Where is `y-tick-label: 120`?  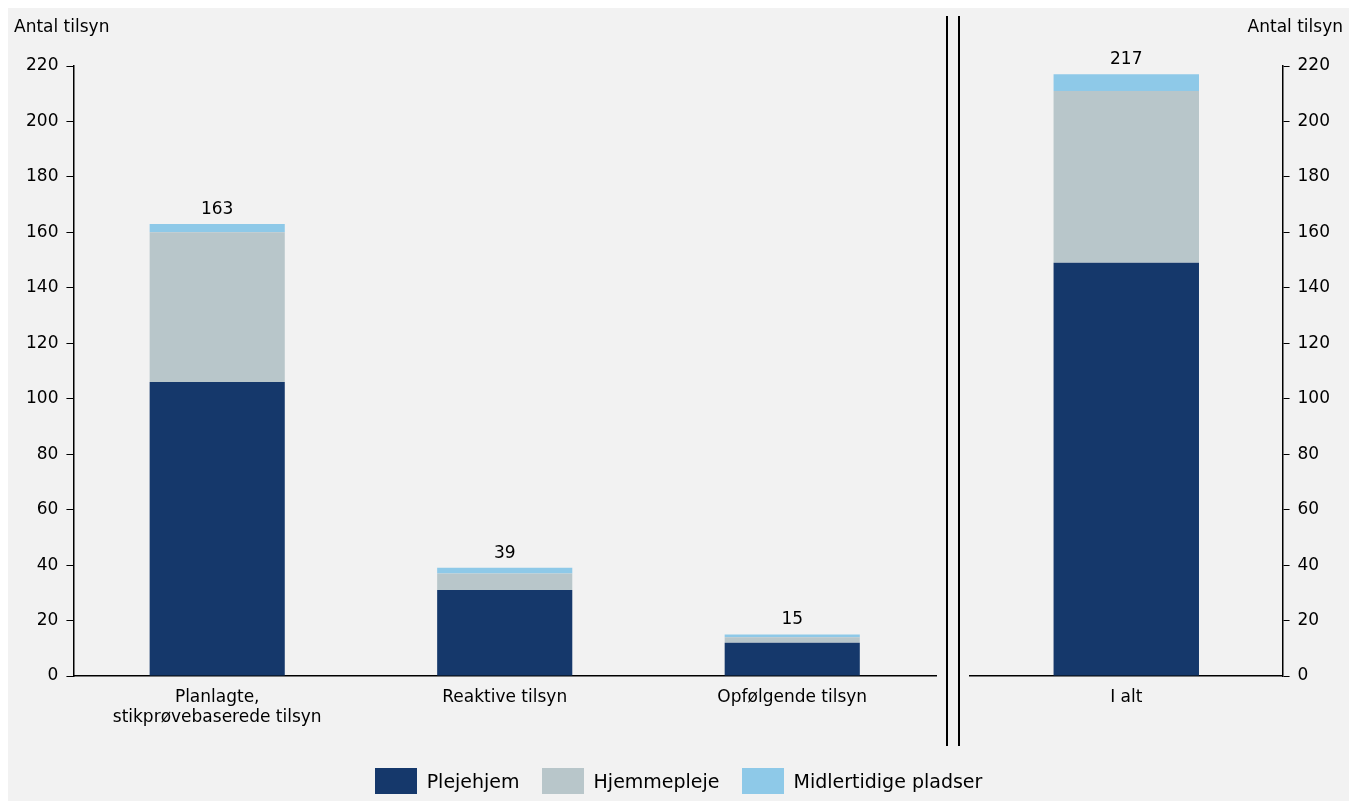
y-tick-label: 120 is located at coordinates (42, 341).